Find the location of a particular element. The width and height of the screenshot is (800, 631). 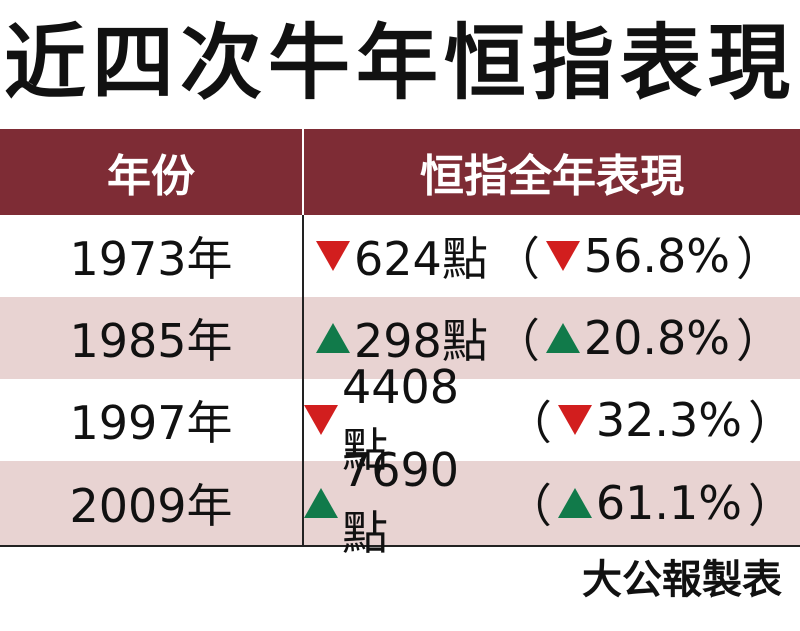

percent-value: 32.3% is located at coordinates (668, 420).